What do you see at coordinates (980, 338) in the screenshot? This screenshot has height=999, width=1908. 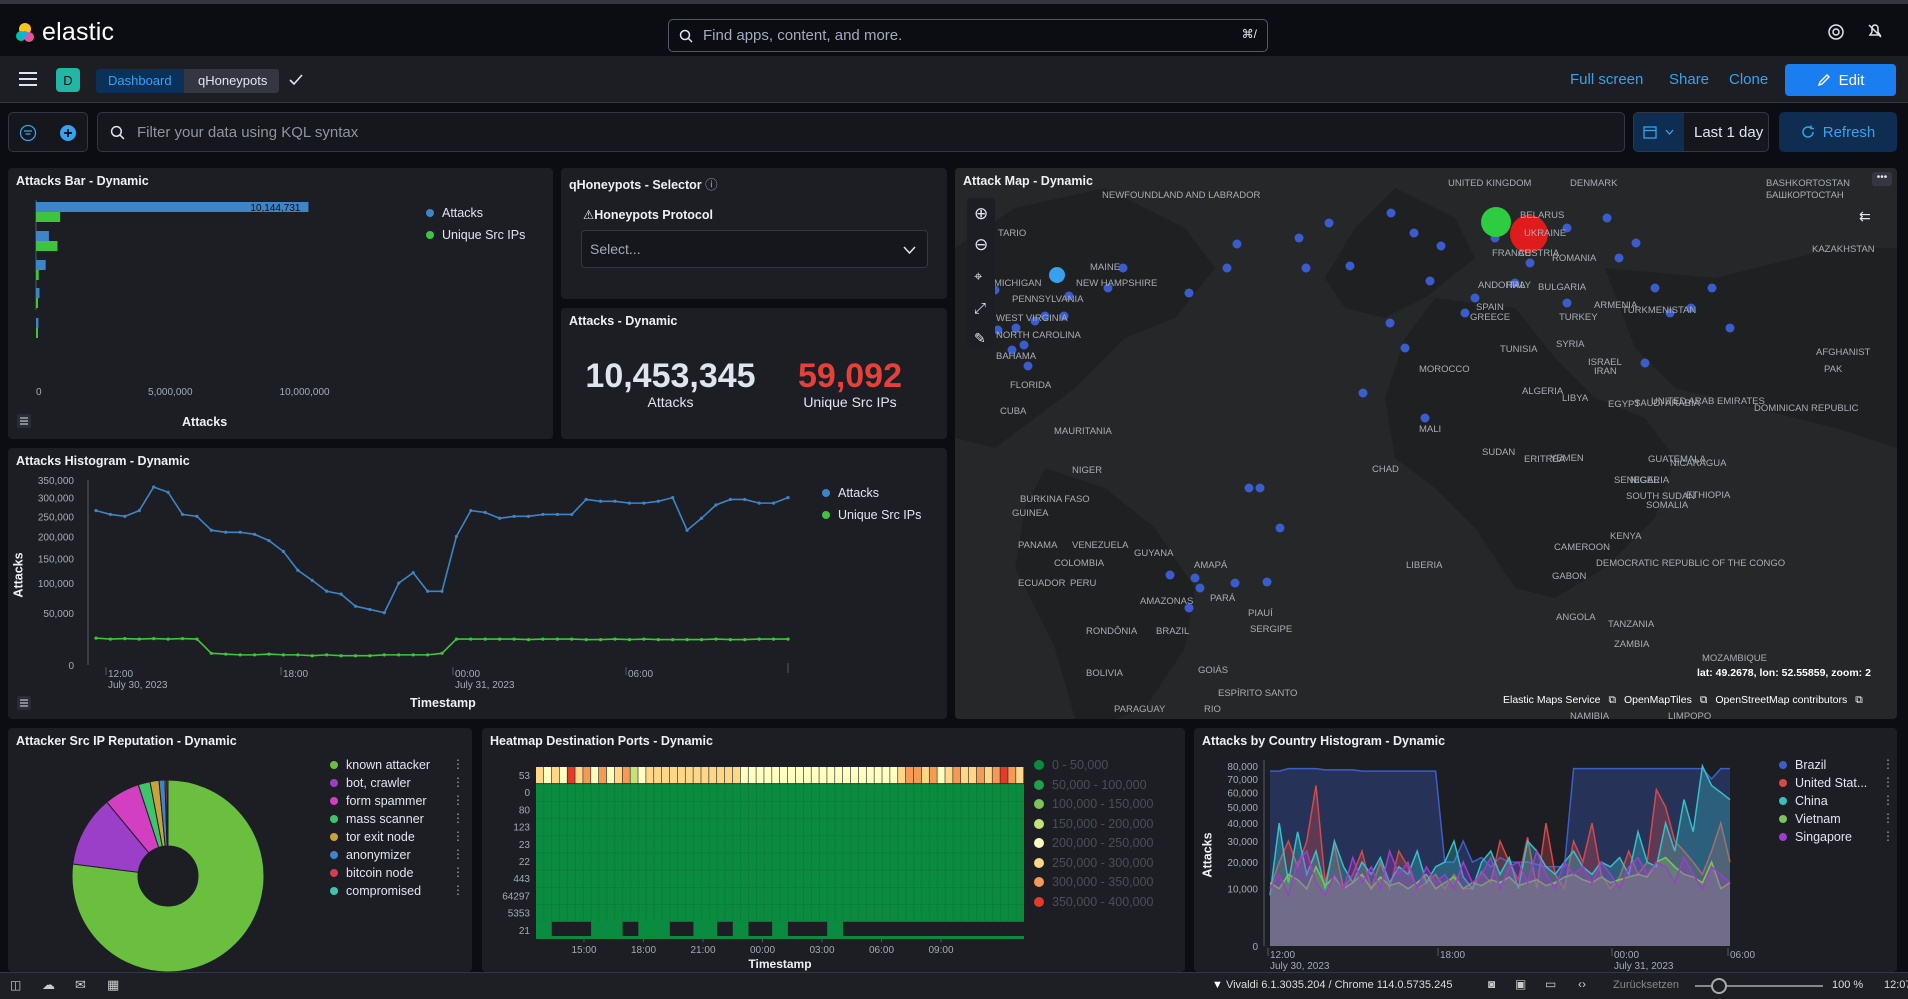 I see `tools-icon: ✎` at bounding box center [980, 338].